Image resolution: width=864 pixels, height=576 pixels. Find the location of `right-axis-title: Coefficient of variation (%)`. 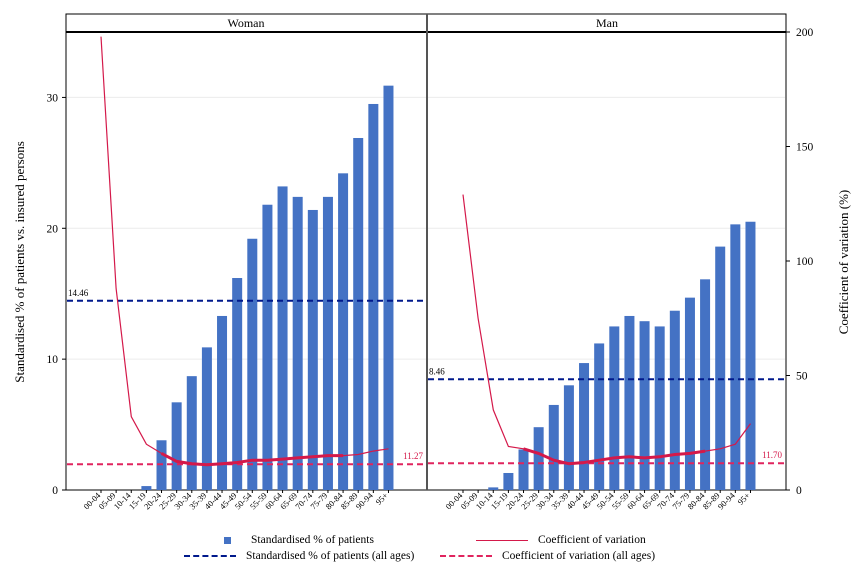

right-axis-title: Coefficient of variation (%) is located at coordinates (843, 262).